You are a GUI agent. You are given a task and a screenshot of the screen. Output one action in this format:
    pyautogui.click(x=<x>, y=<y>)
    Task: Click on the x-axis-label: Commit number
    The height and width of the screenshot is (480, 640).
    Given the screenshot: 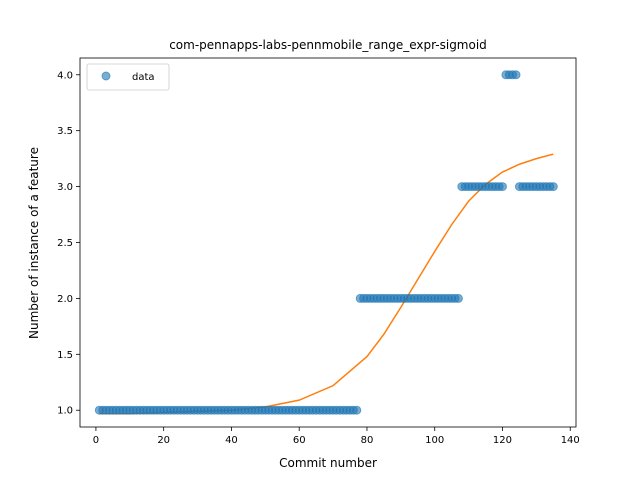 What is the action you would take?
    pyautogui.click(x=328, y=463)
    